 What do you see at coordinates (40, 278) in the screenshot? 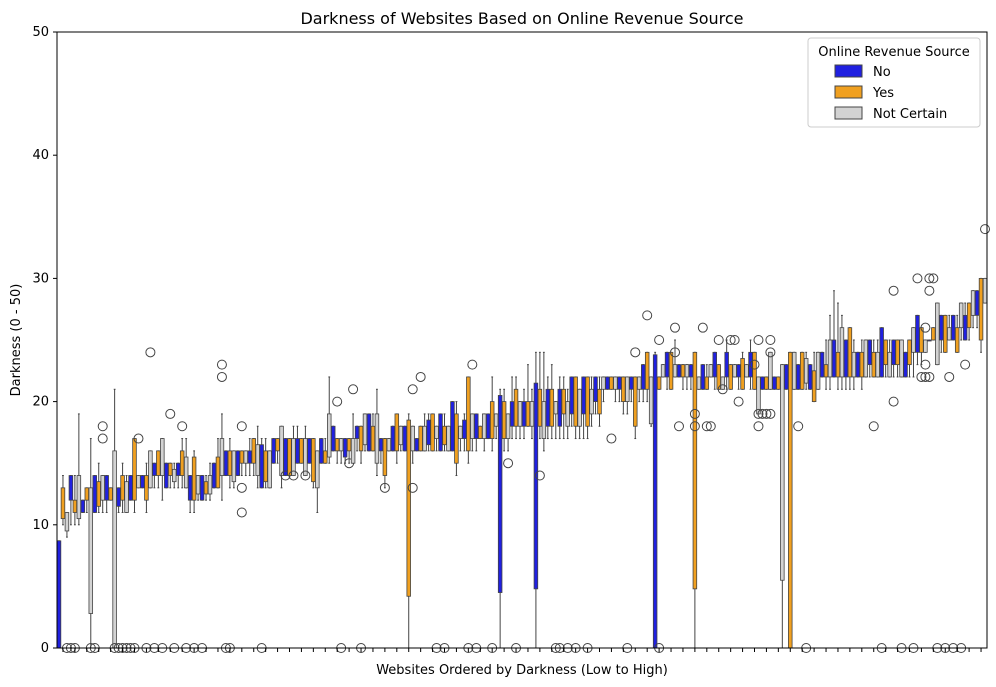
I see `y-tick-label: 30` at bounding box center [40, 278].